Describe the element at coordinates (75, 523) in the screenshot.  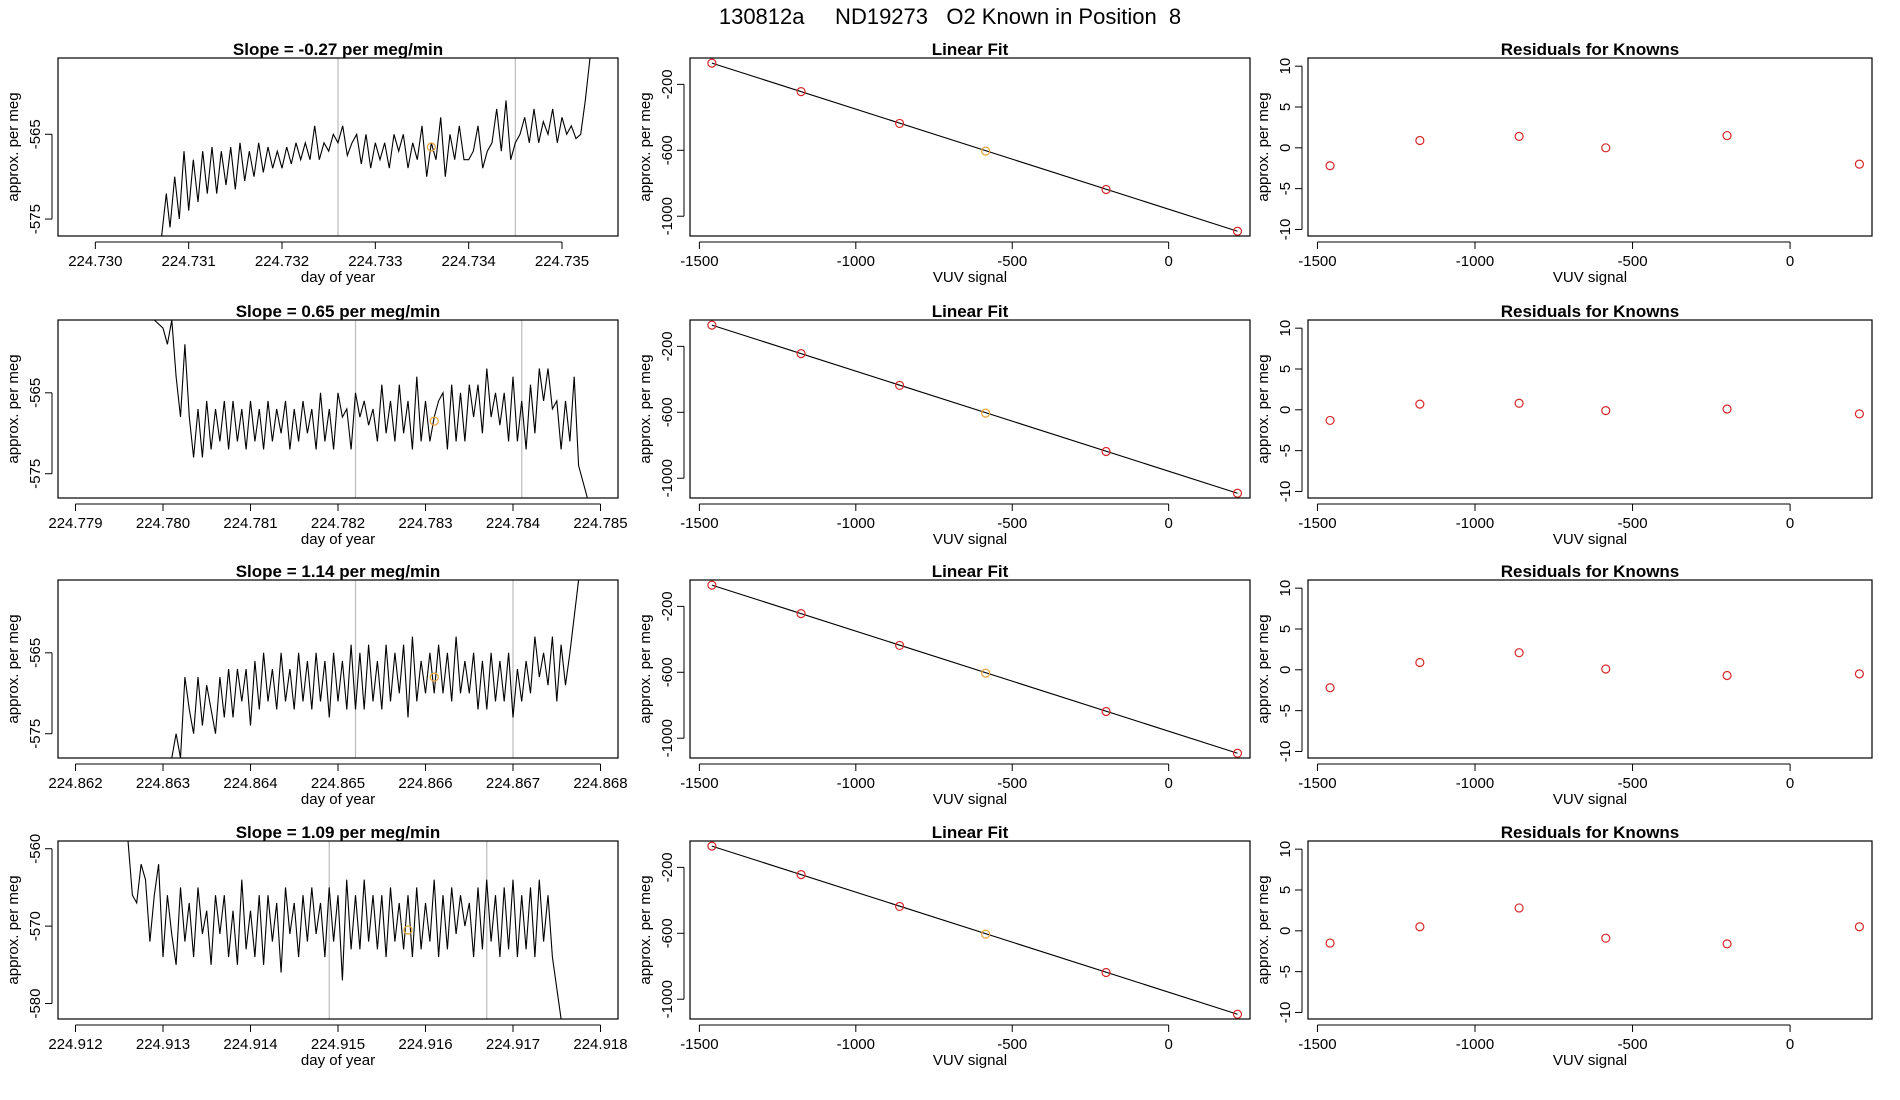
I see `x-tick-label: 224.779` at that location.